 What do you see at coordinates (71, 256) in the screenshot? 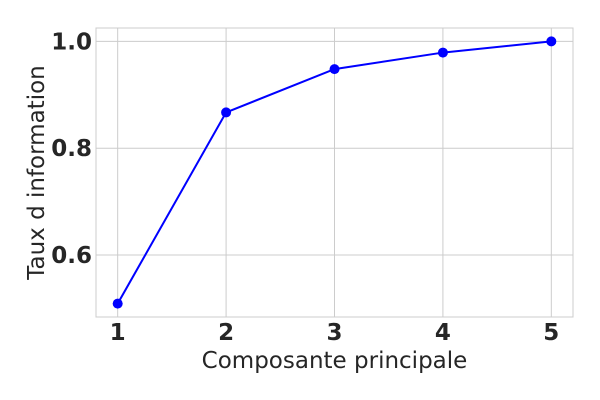
I see `y-tick-label: 0.6` at bounding box center [71, 256].